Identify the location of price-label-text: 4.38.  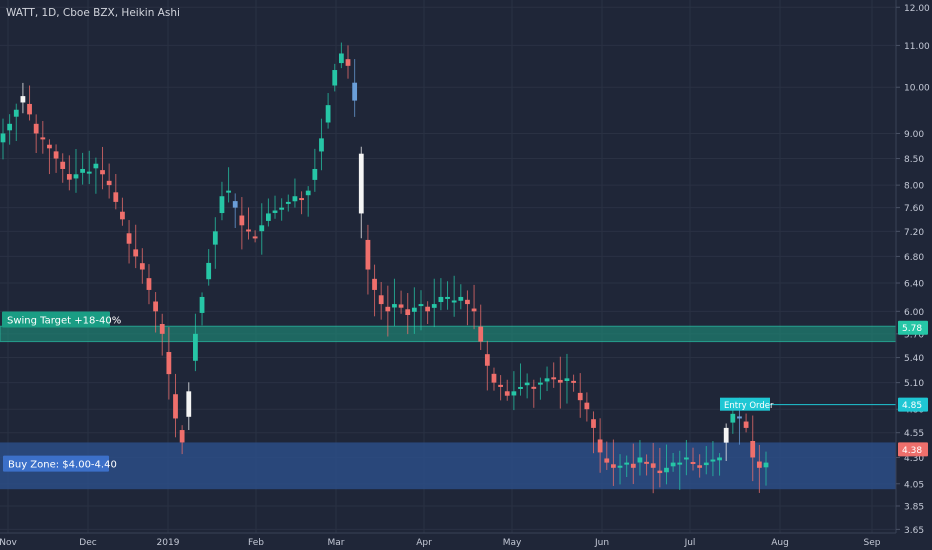
(912, 451).